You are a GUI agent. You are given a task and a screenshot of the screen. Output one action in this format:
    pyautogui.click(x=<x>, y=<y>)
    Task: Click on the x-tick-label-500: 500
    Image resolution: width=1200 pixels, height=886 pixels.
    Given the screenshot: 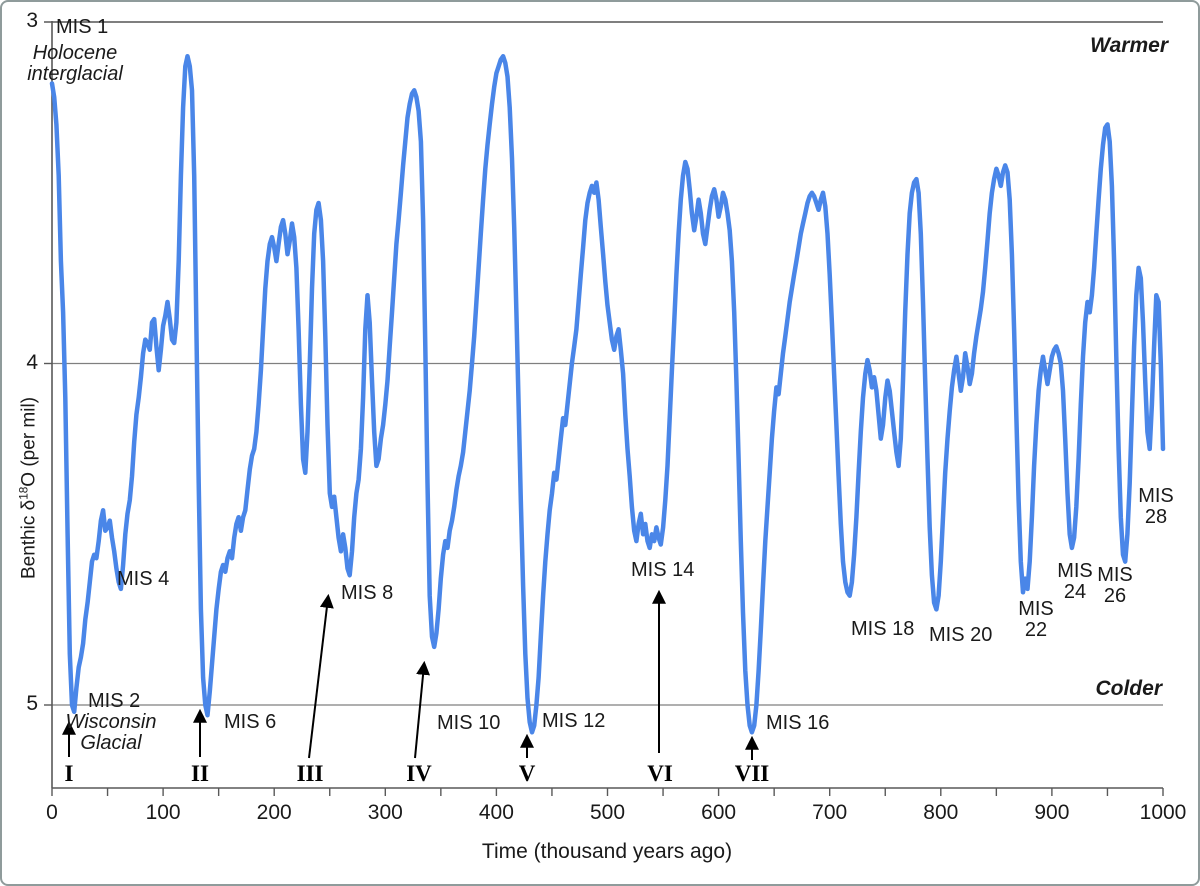 What is the action you would take?
    pyautogui.click(x=607, y=812)
    